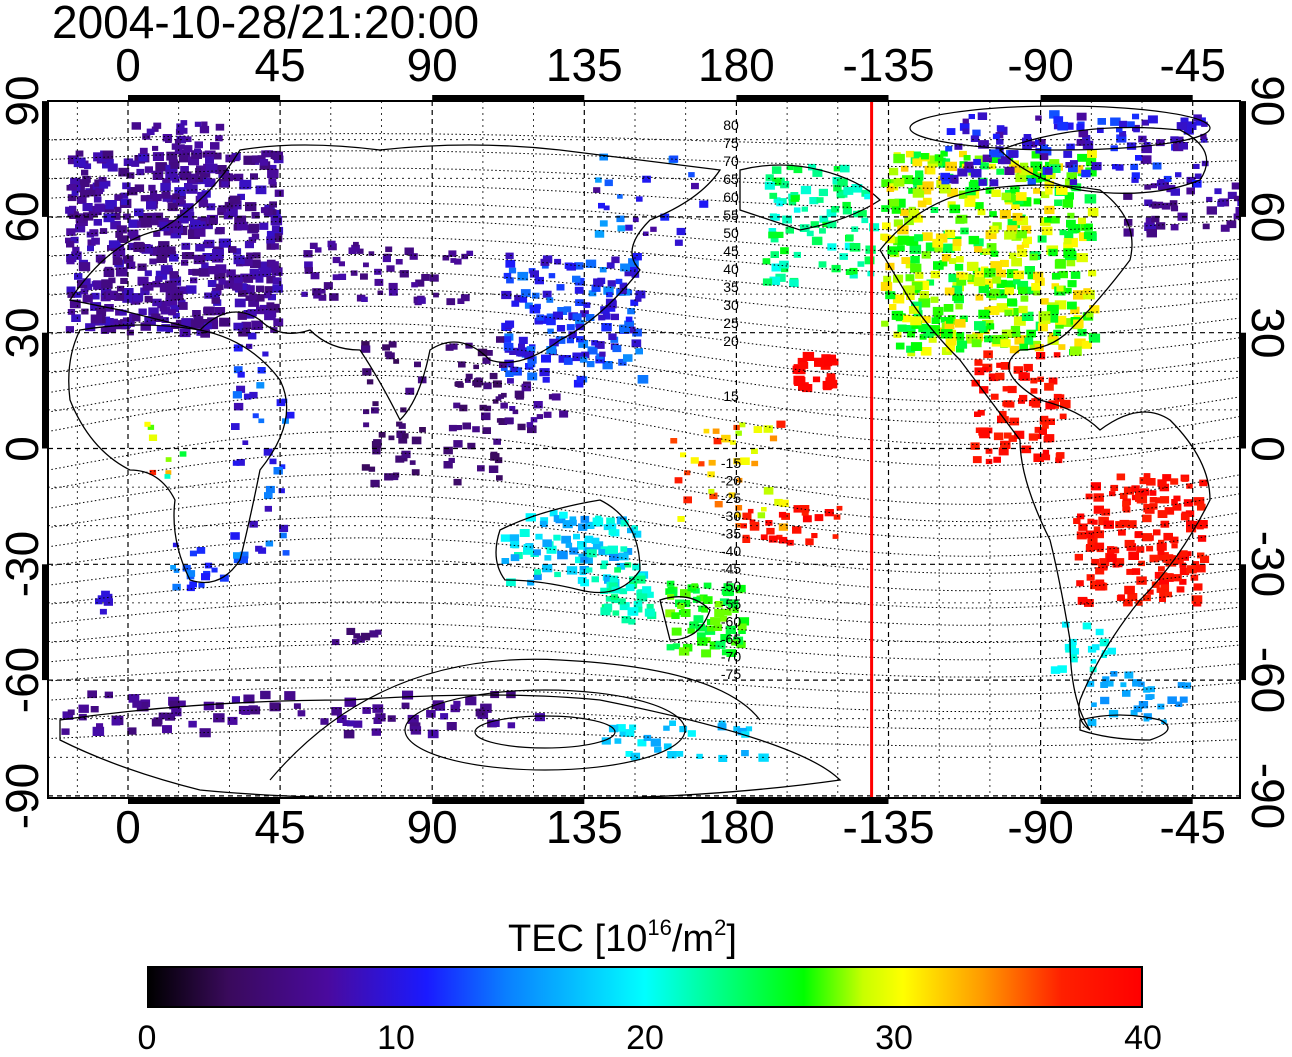  I want to click on contour-label: -25, so click(731, 498).